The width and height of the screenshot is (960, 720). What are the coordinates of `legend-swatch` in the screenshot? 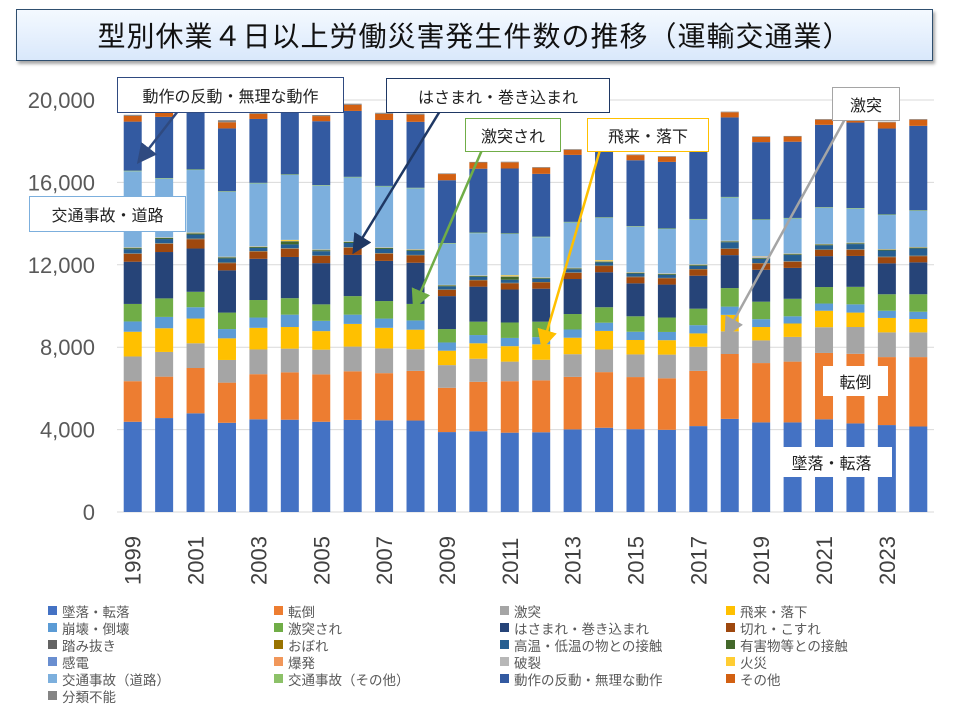 It's located at (52, 661).